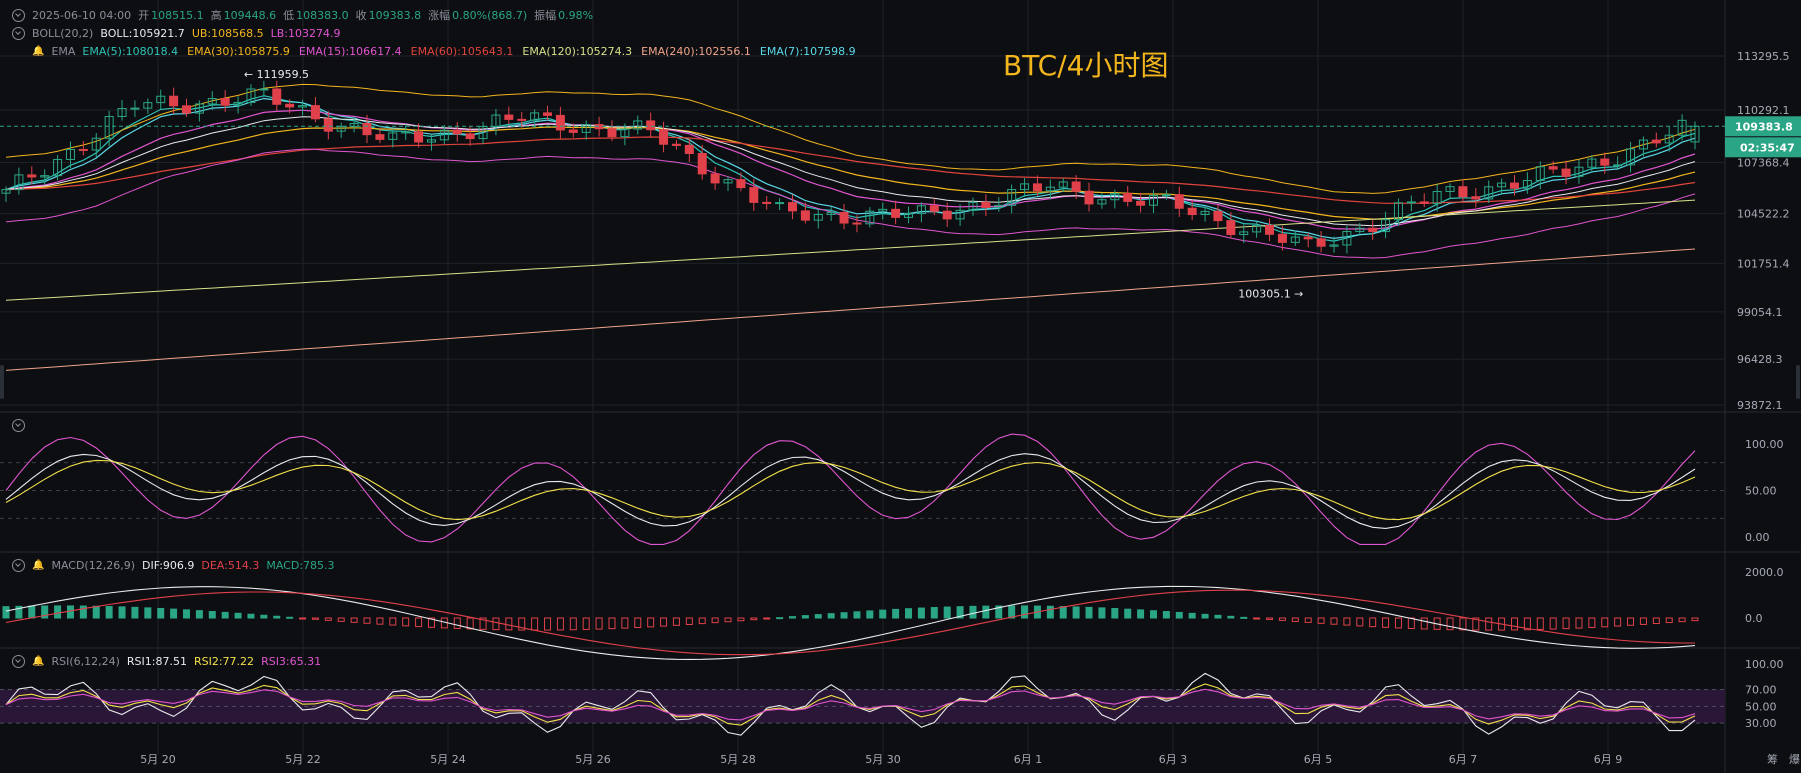 The image size is (1801, 773). Describe the element at coordinates (850, 622) in the screenshot. I see `macd-dif-line` at that location.